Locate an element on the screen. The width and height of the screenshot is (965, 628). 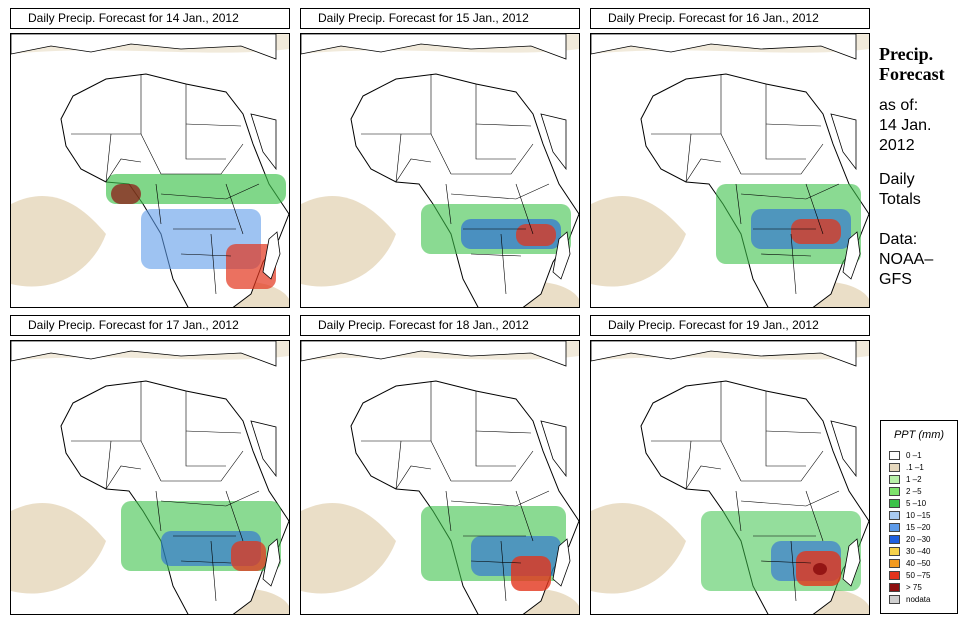
legend-title: PPT (mm) is located at coordinates (919, 435).